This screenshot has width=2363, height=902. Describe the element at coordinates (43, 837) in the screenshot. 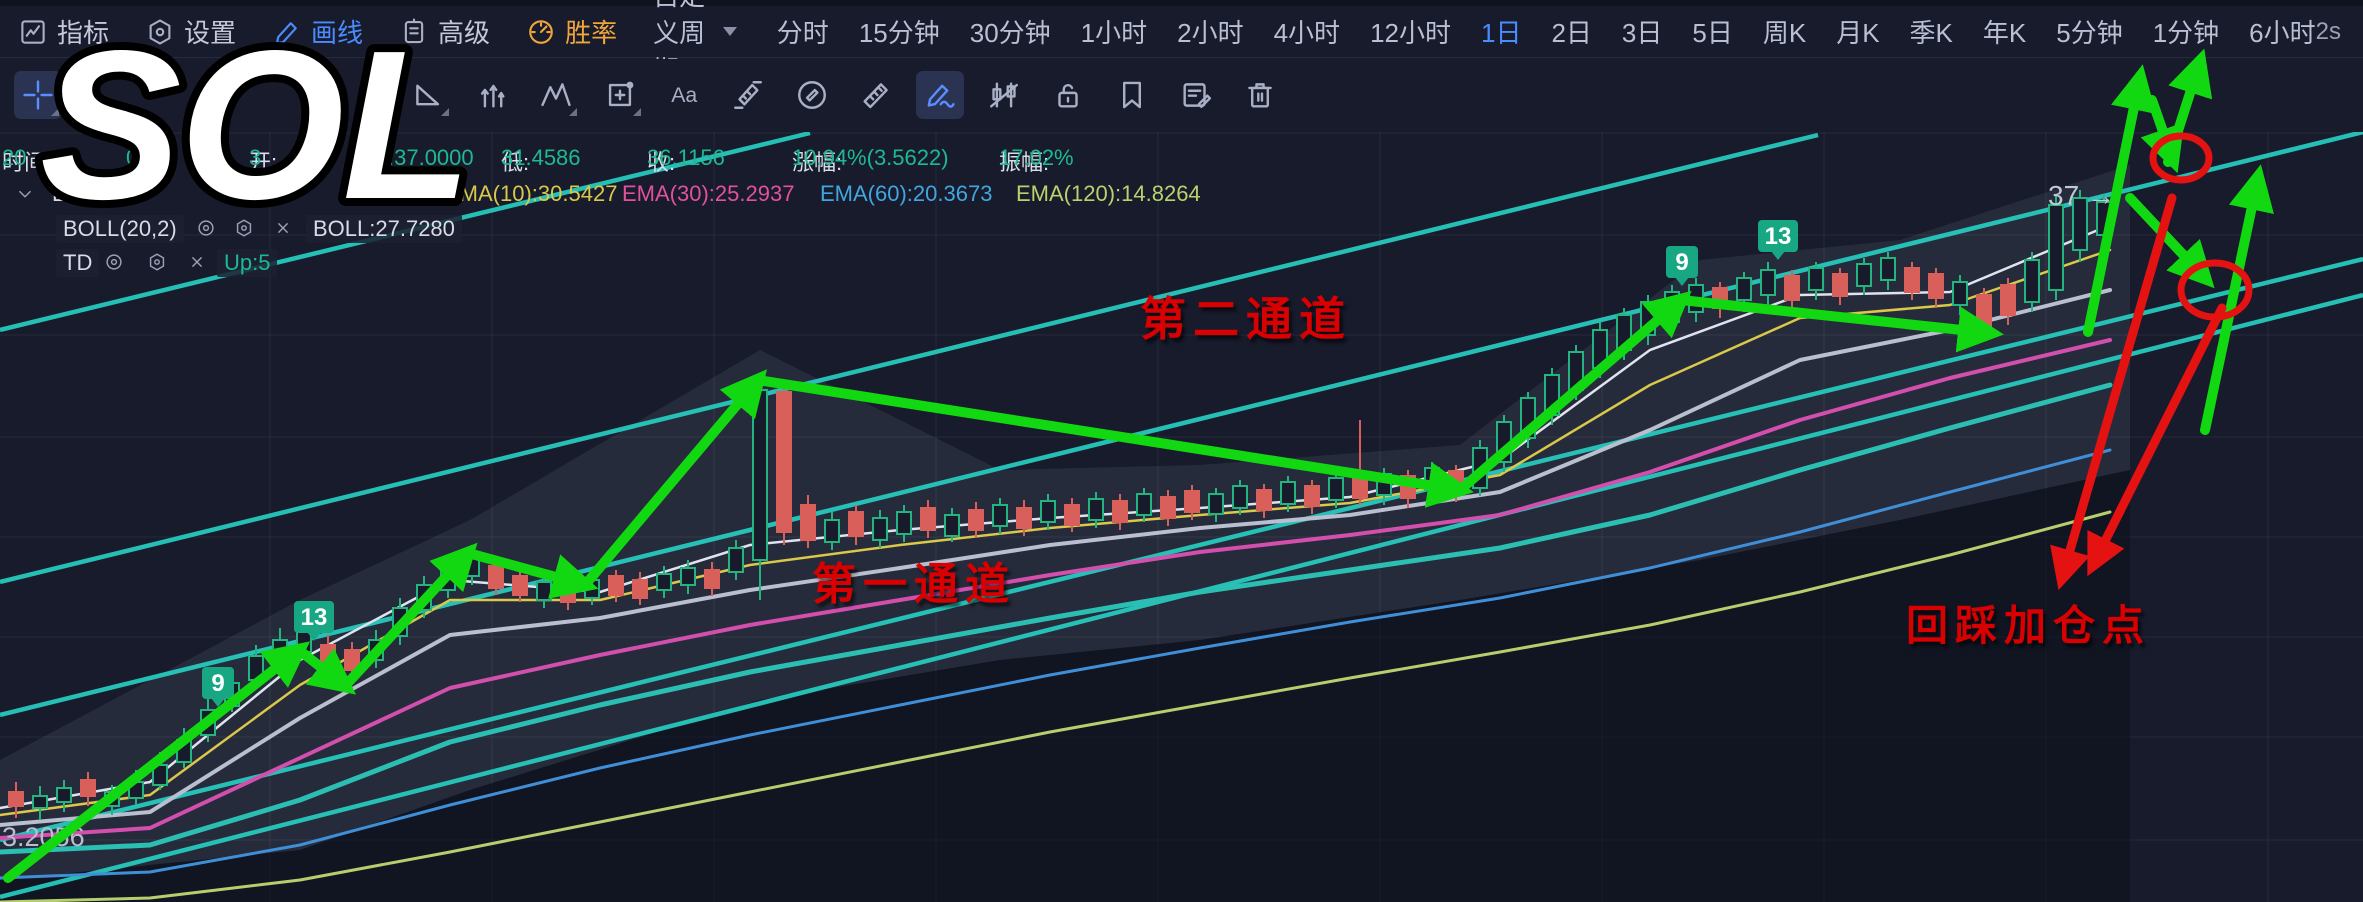

I see `left-price-tag: 3.2056` at that location.